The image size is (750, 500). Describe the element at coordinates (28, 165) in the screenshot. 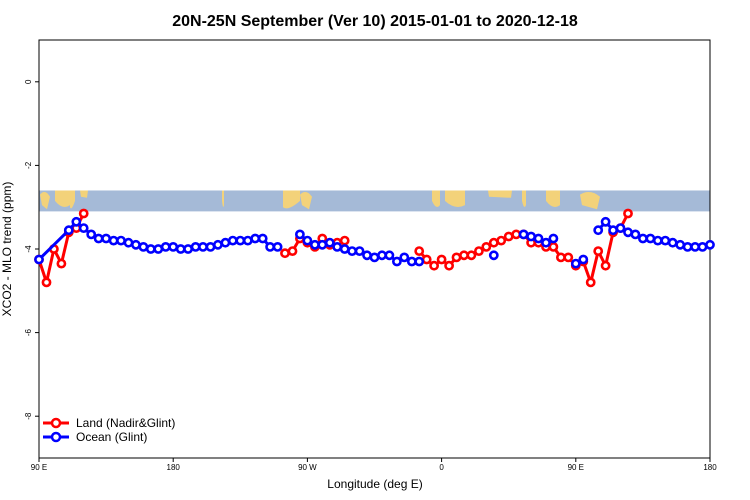

I see `y-tick-label: -2` at that location.